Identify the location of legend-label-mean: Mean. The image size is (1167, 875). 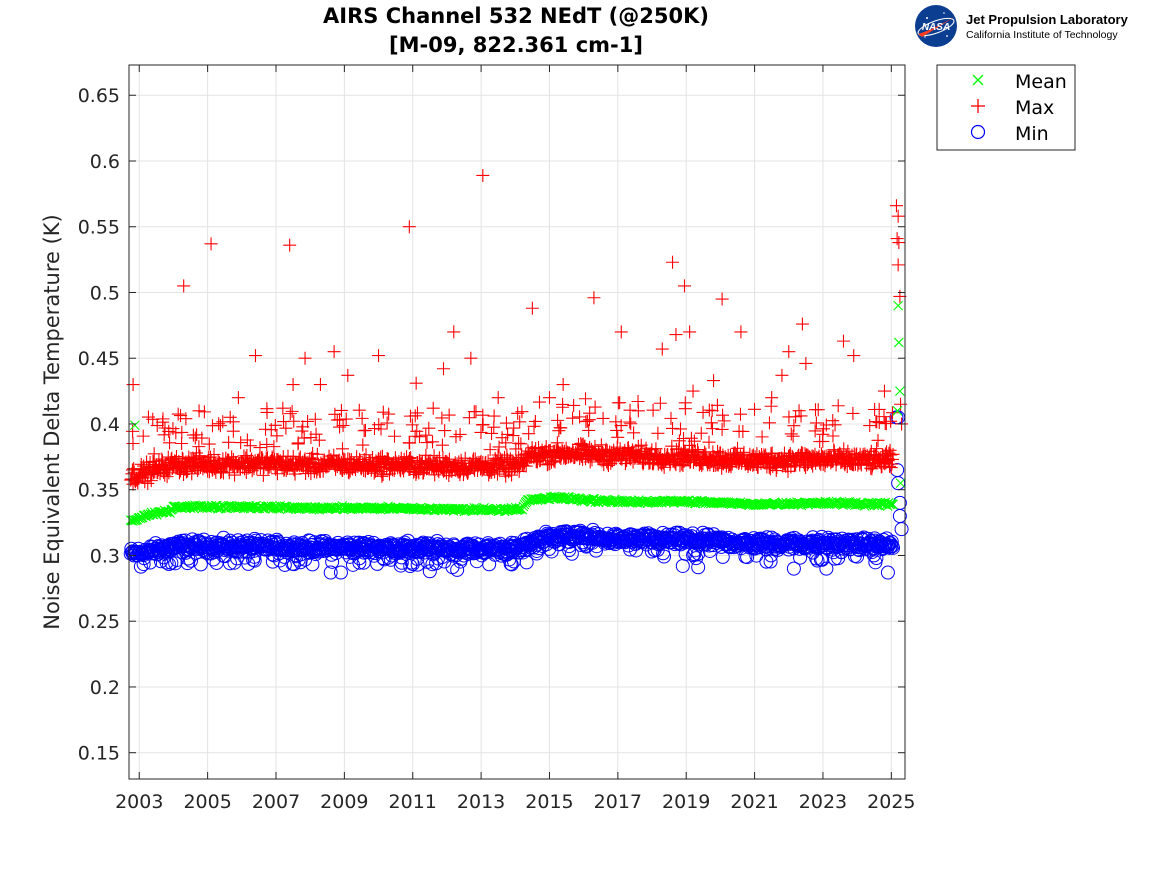
(1041, 82).